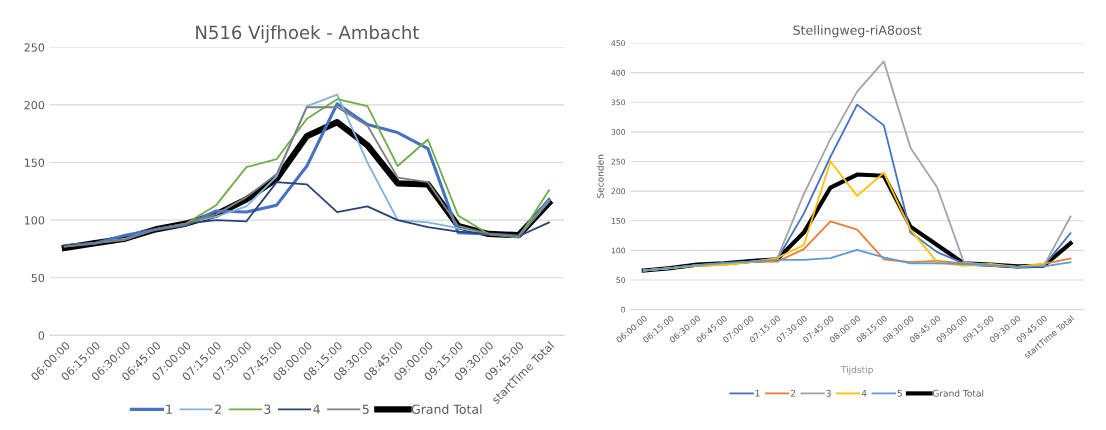  I want to click on y-tick-label: 100, so click(34, 220).